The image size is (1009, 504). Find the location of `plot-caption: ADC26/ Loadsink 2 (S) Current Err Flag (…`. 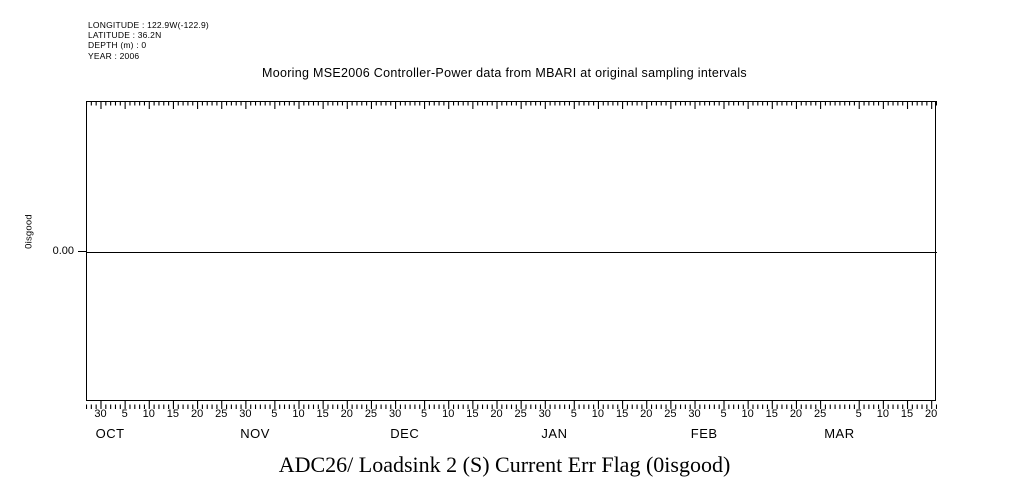

plot-caption: ADC26/ Loadsink 2 (S) Current Err Flag (… is located at coordinates (504, 464).